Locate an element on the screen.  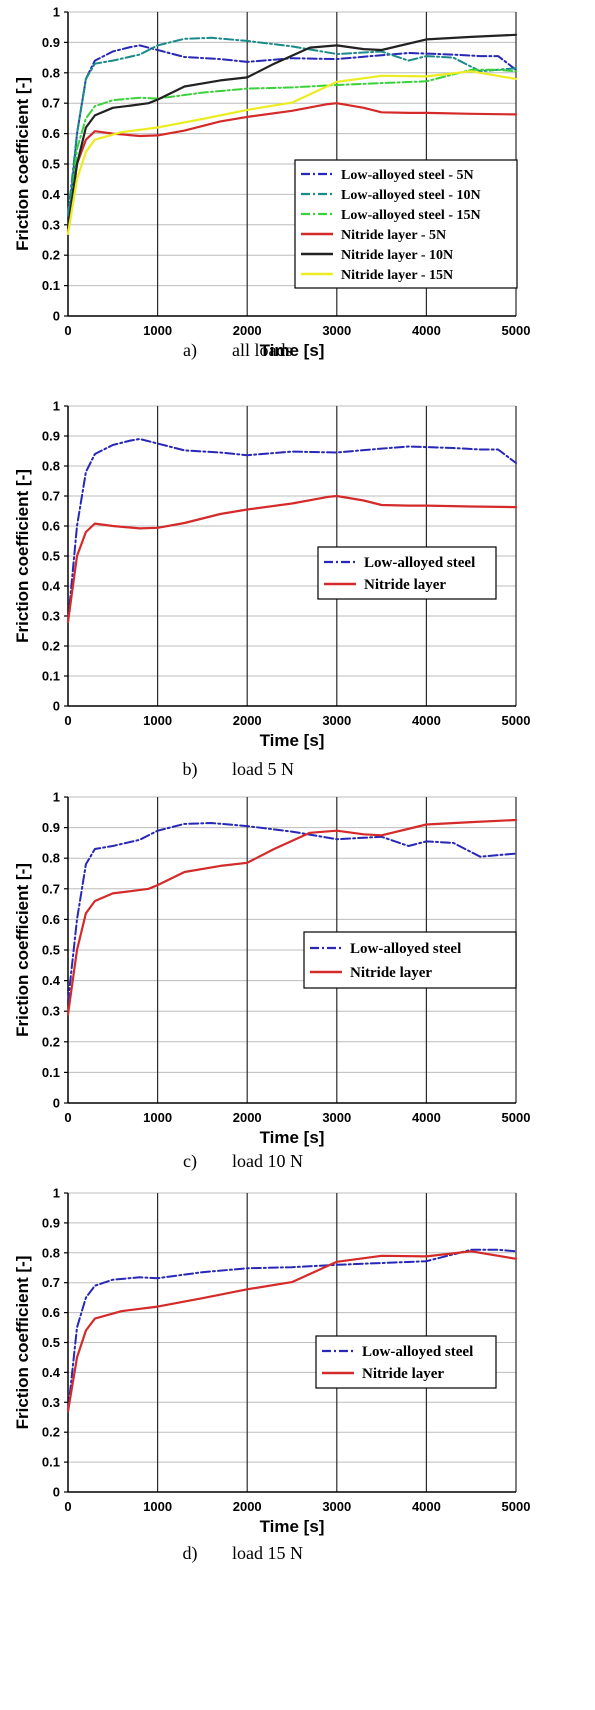
caption-letter: b) is located at coordinates (190, 769).